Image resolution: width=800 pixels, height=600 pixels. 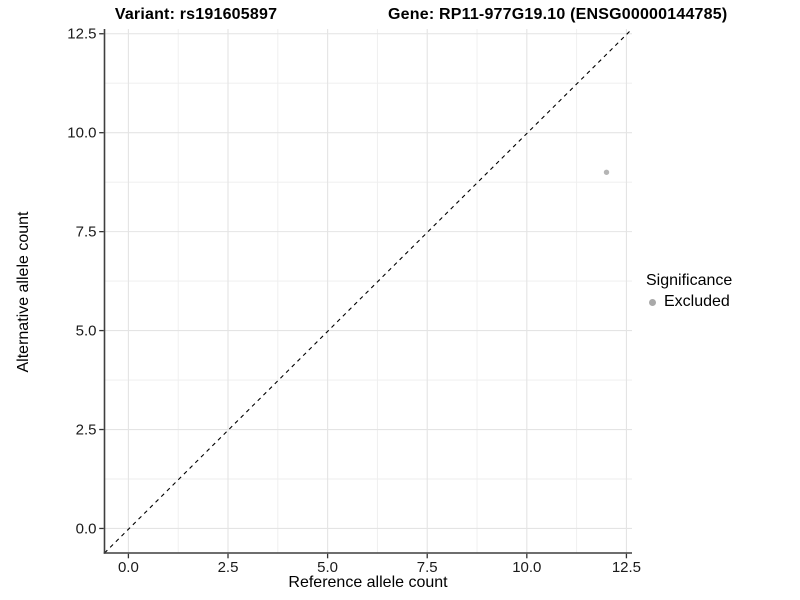 What do you see at coordinates (606, 172) in the screenshot?
I see `data-point` at bounding box center [606, 172].